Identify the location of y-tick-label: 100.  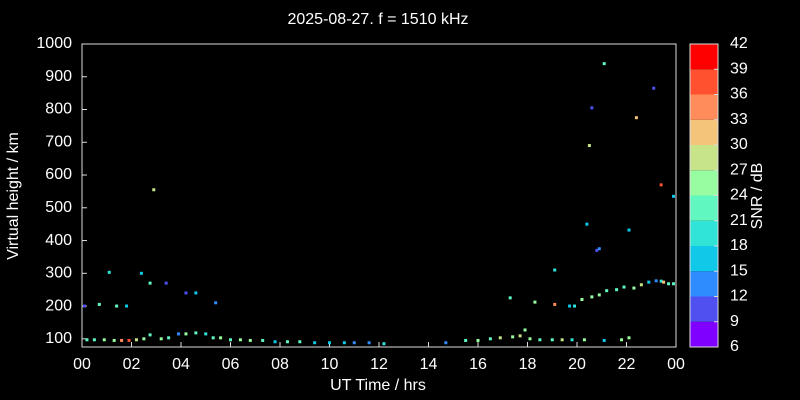
(58, 338).